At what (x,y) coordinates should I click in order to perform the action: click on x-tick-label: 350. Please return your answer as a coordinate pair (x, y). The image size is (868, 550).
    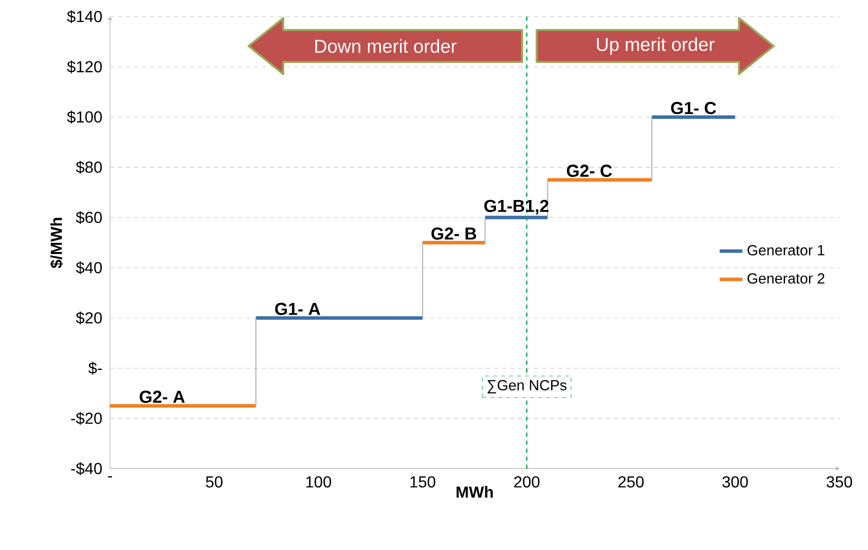
    Looking at the image, I should click on (839, 482).